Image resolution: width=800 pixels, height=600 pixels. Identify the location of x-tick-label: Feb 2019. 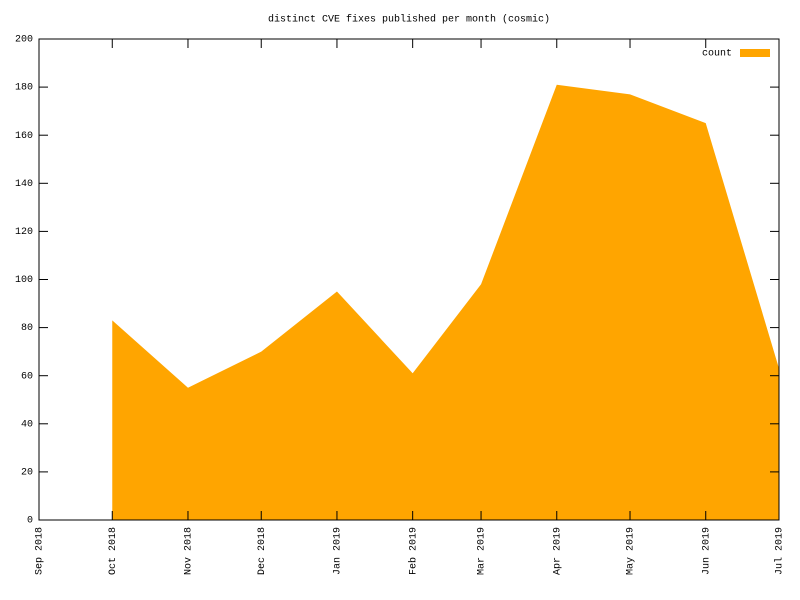
(413, 551).